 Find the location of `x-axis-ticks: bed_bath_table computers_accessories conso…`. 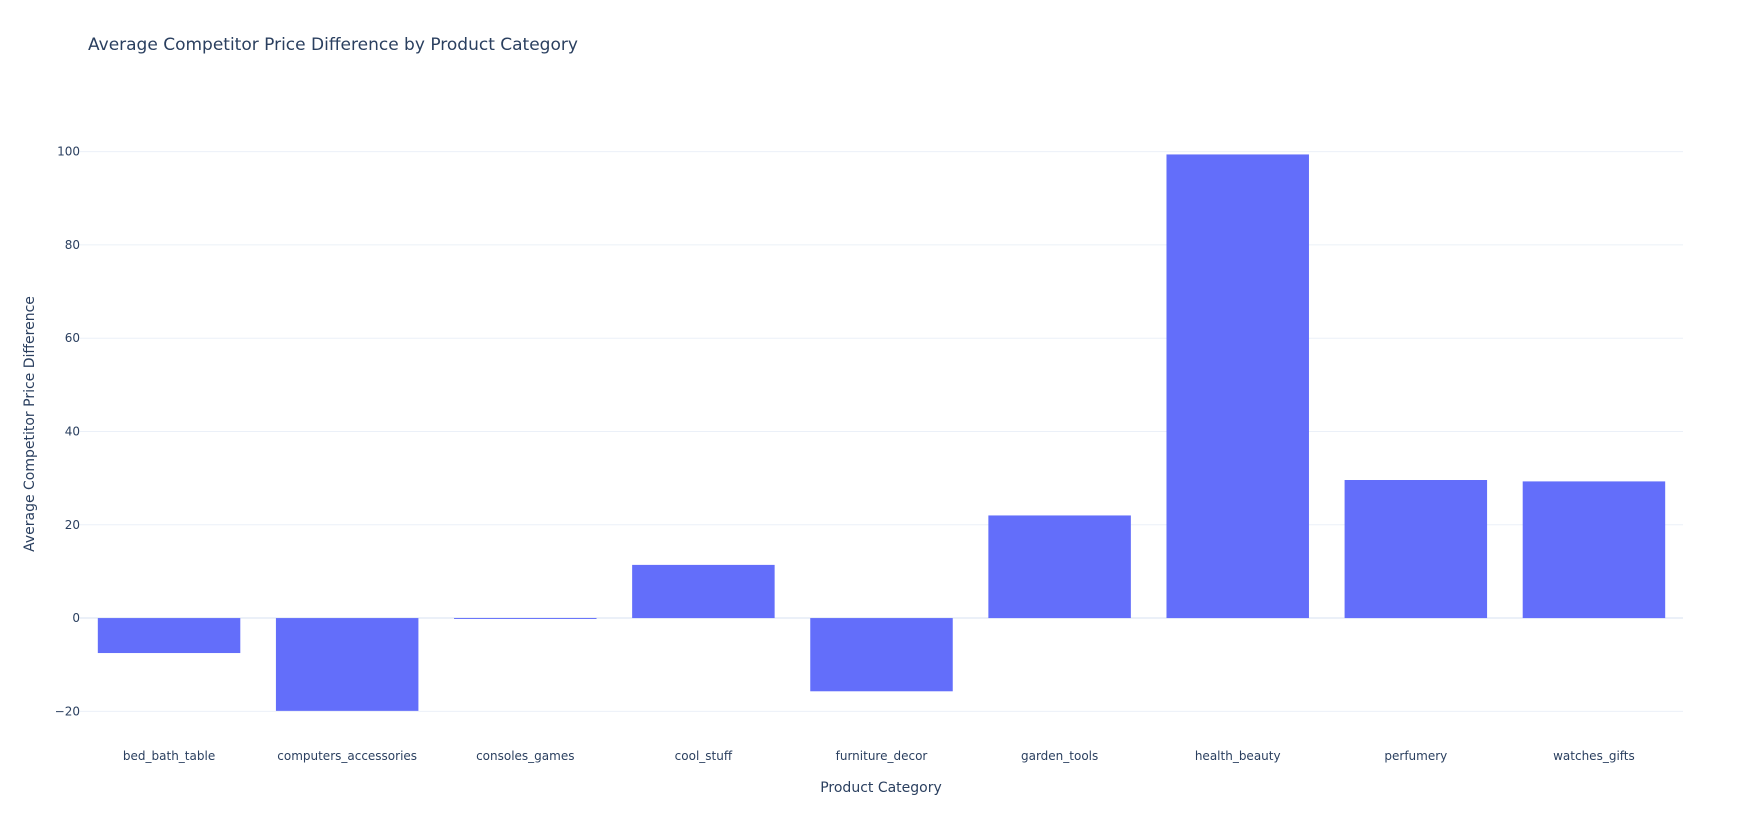

x-axis-ticks: bed_bath_table computers_accessories conso… is located at coordinates (879, 756).